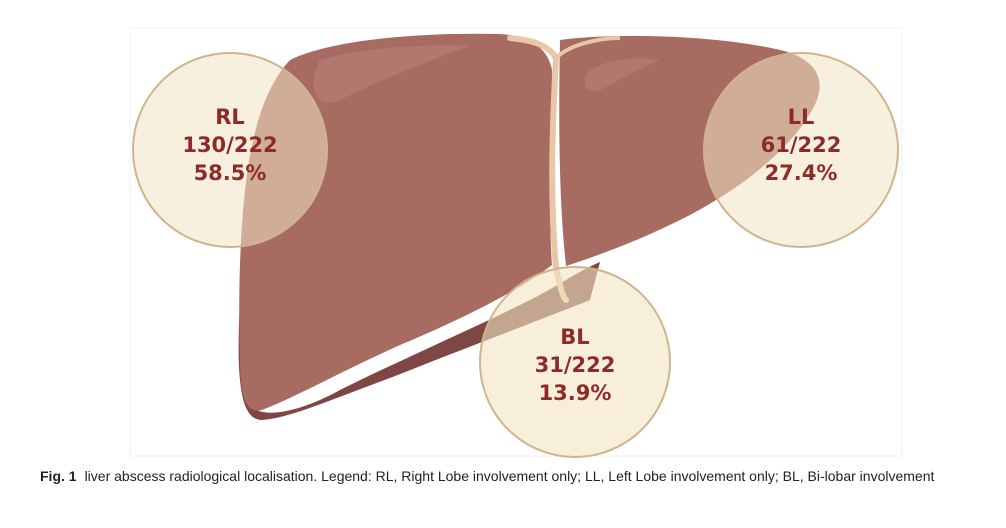 This screenshot has height=528, width=1006. Describe the element at coordinates (391, 74) in the screenshot. I see `liver-highlight-right` at that location.